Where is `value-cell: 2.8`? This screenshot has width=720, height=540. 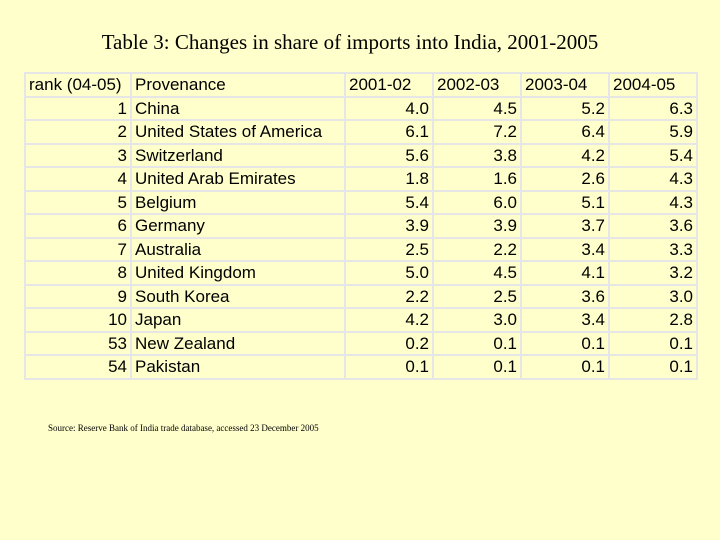
value-cell: 2.8 is located at coordinates (653, 320).